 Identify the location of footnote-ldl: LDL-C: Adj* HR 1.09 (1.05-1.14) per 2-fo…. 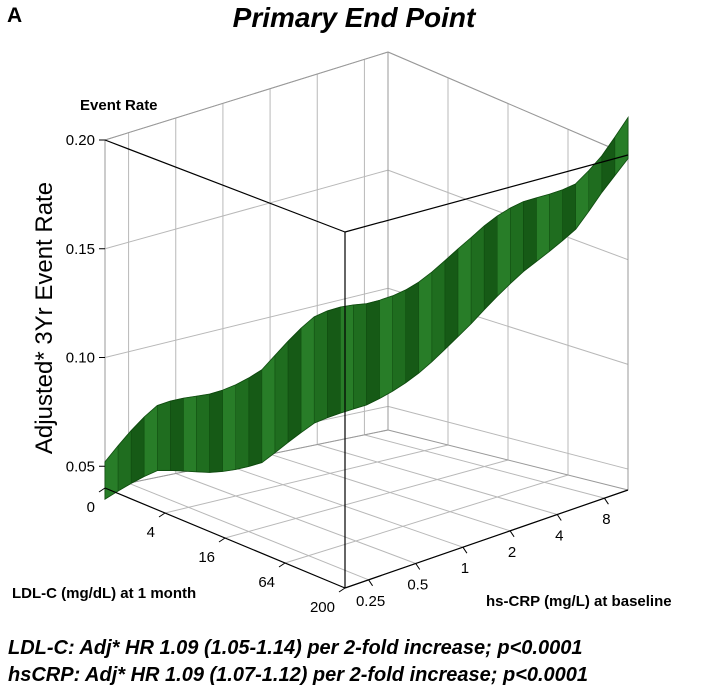
(295, 648).